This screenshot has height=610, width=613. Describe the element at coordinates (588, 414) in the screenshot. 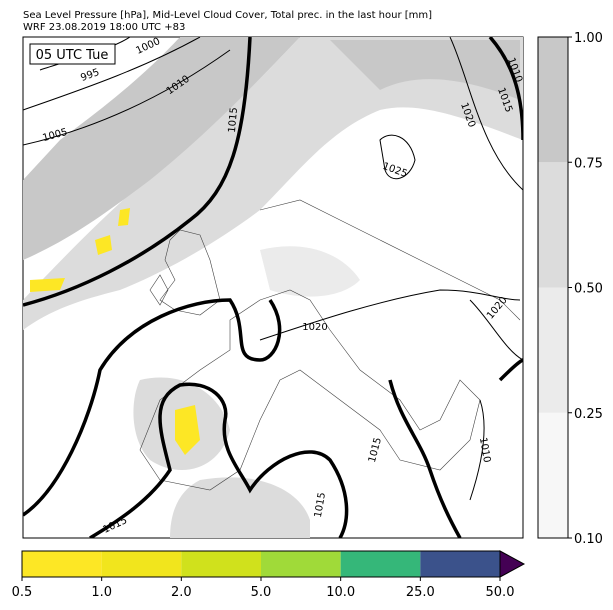

I see `colorbar-tick-label: 0.25` at that location.